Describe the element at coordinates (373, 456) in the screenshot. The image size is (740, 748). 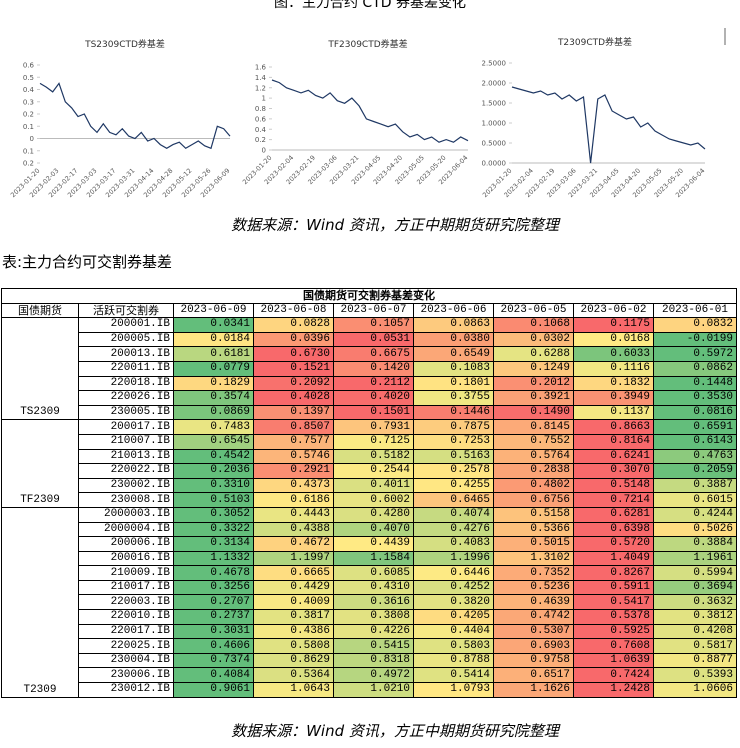
I see `basis-cell: 0.5182` at that location.